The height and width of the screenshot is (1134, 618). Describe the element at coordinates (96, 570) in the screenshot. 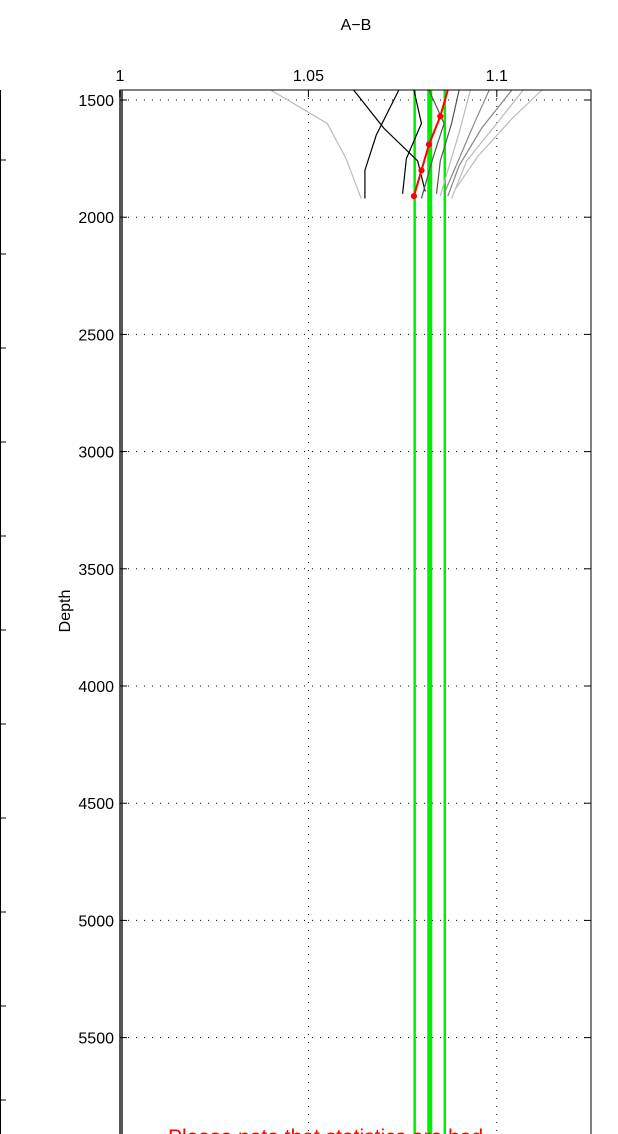

I see `y-tick-label: 3500` at that location.